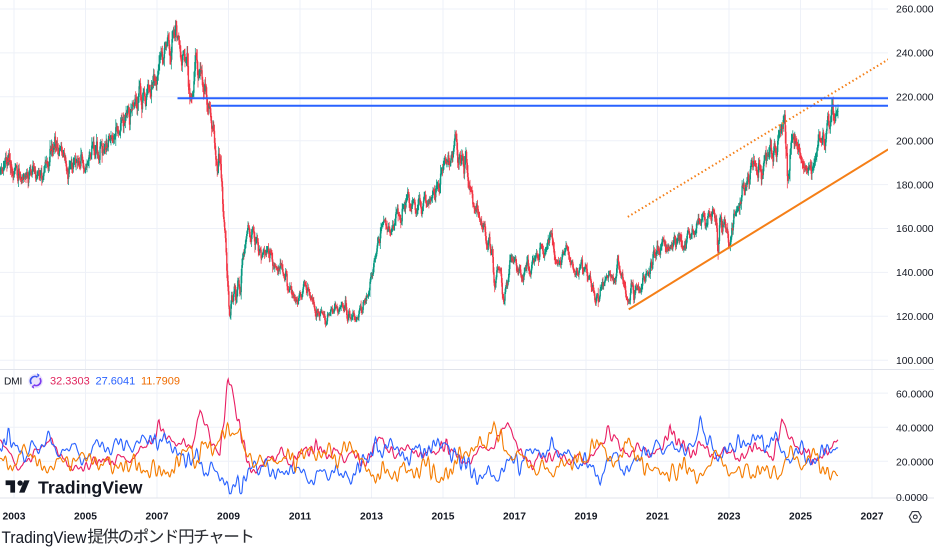 The height and width of the screenshot is (555, 934). What do you see at coordinates (300, 516) in the screenshot?
I see `svg-text: 2011` at bounding box center [300, 516].